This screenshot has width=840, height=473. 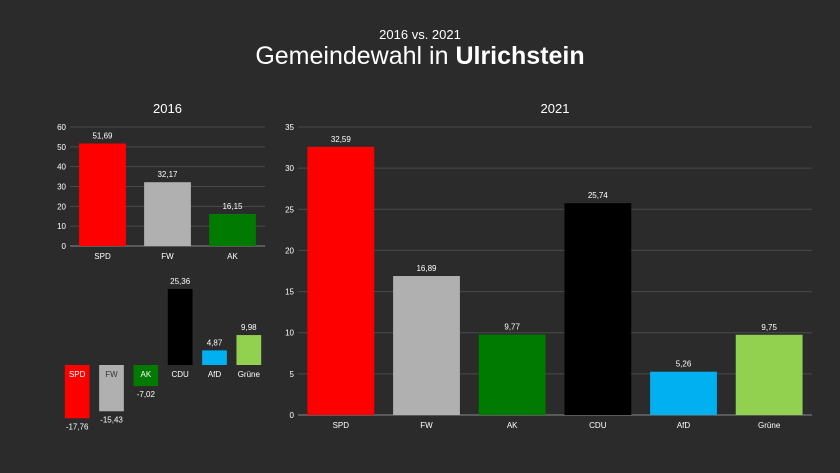 What do you see at coordinates (215, 342) in the screenshot?
I see `data-label: 4,87` at bounding box center [215, 342].